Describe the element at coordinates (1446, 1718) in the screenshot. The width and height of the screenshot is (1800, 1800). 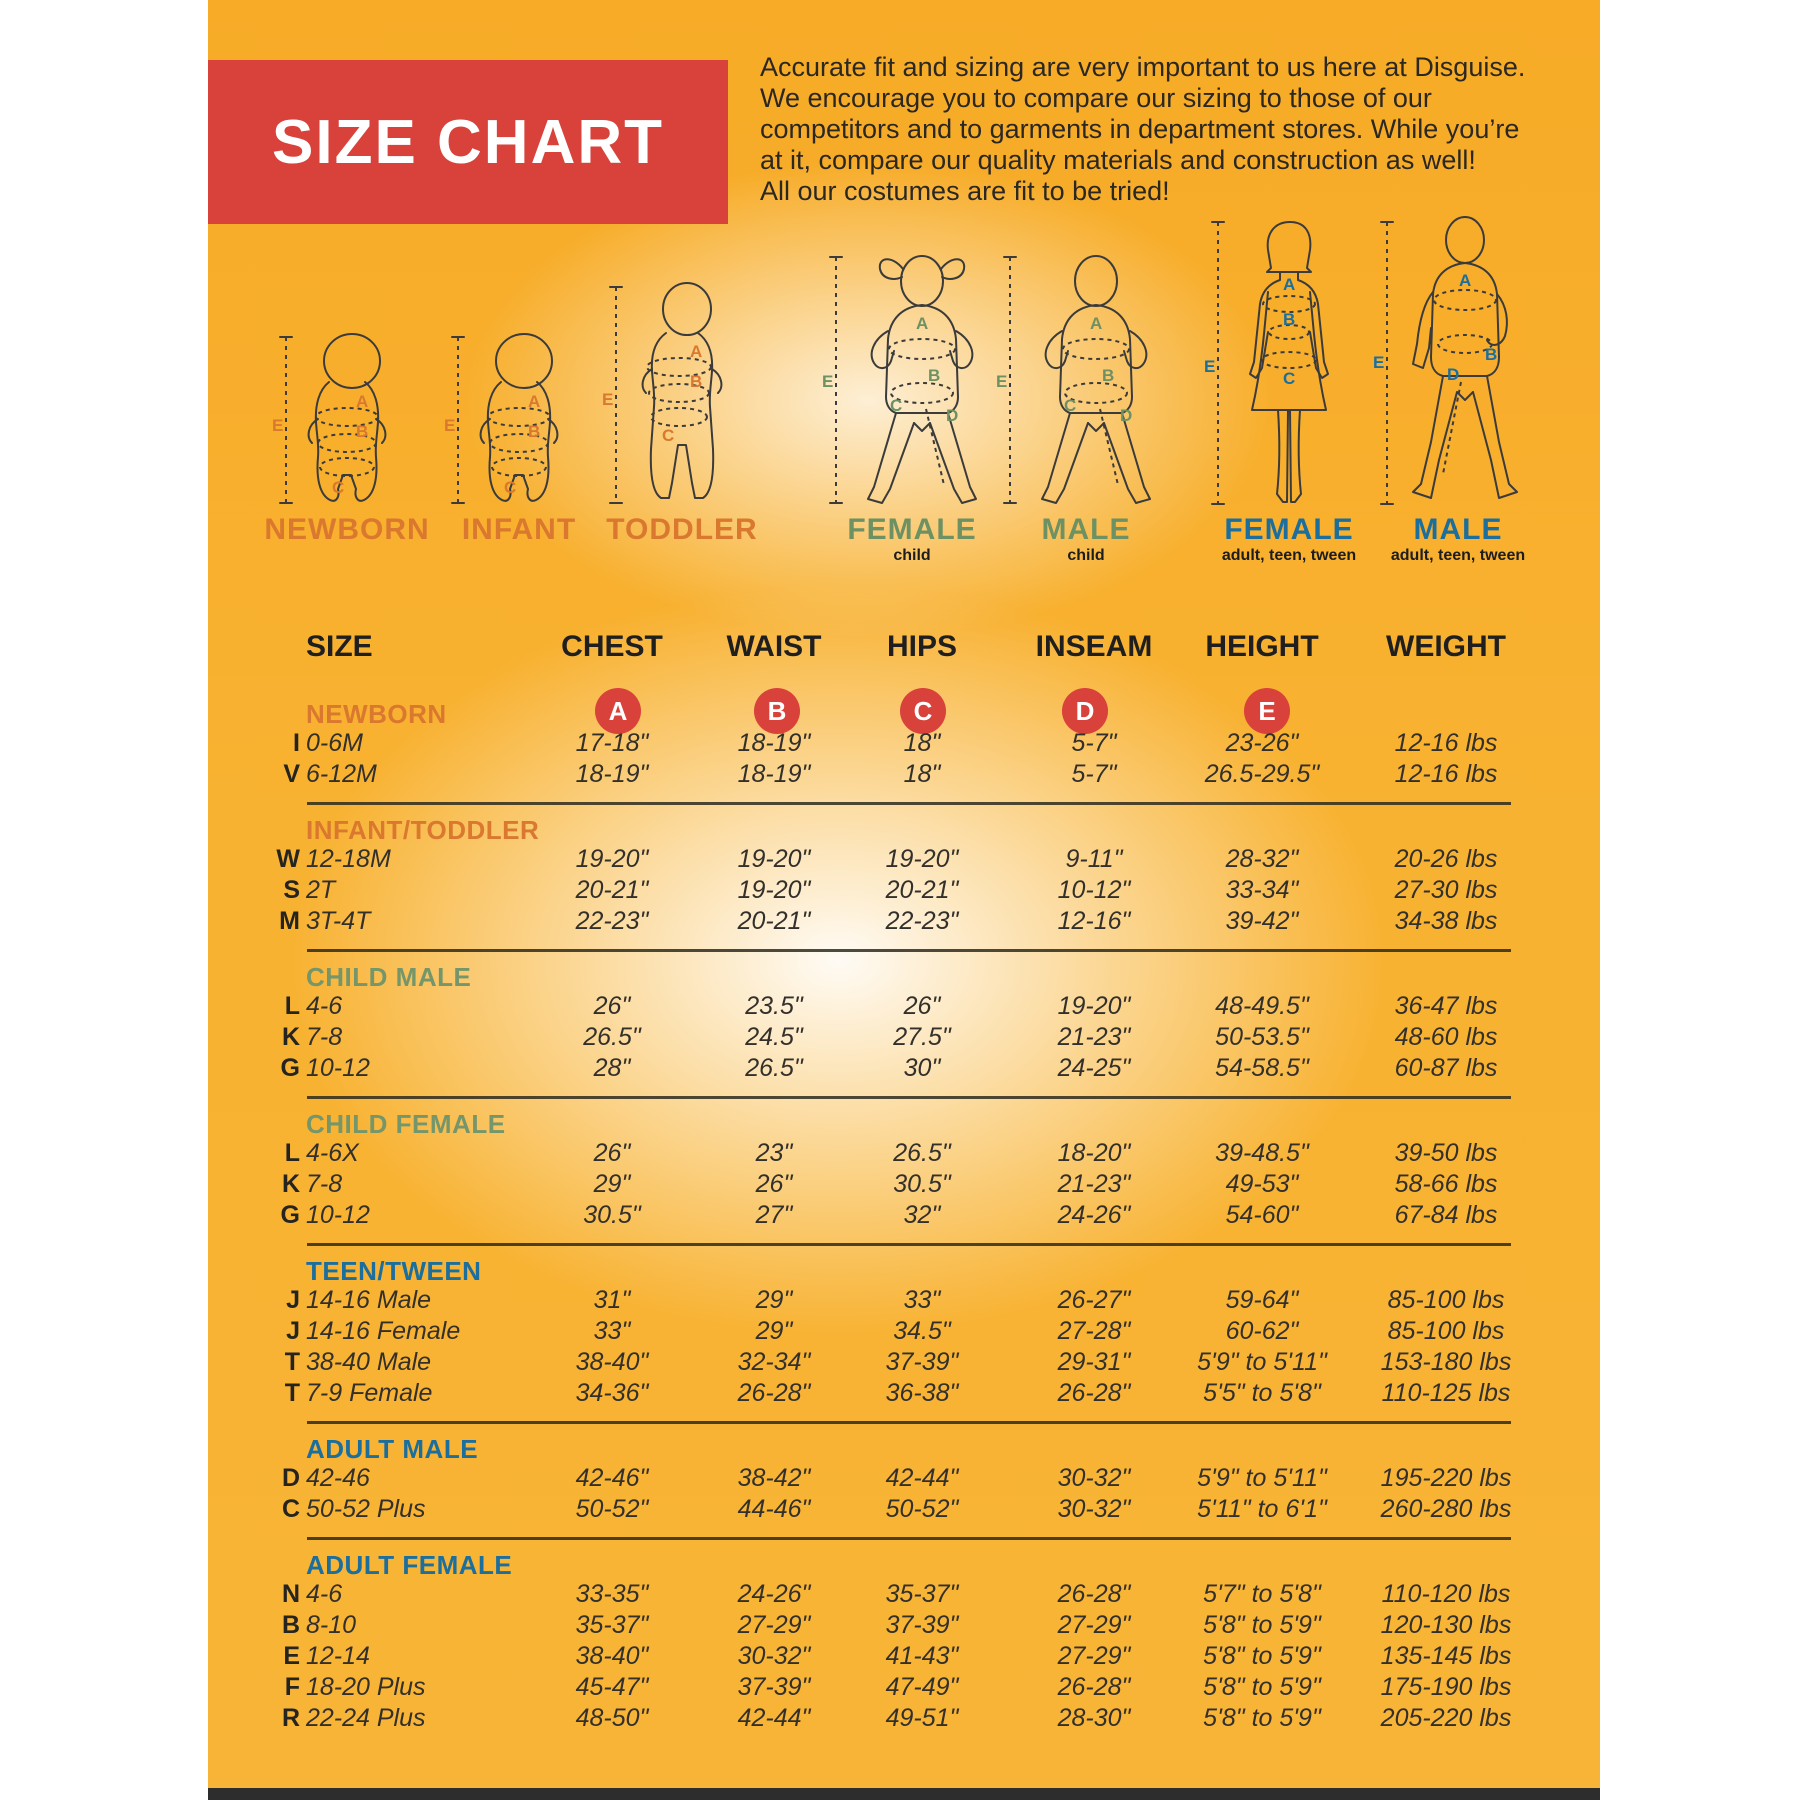
I see `cell-weight: 205-220 lbs` at that location.